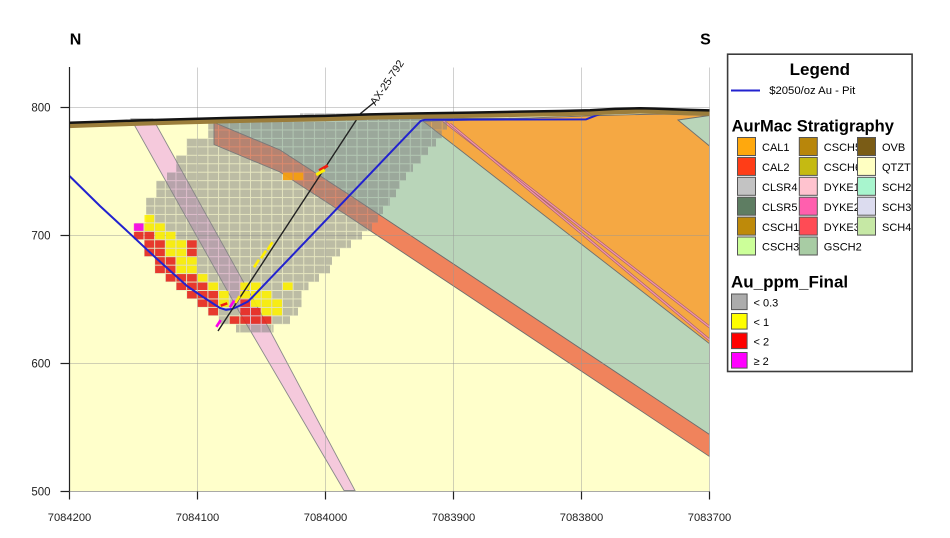  Describe the element at coordinates (70, 518) in the screenshot. I see `svg-text: 7084200` at that location.